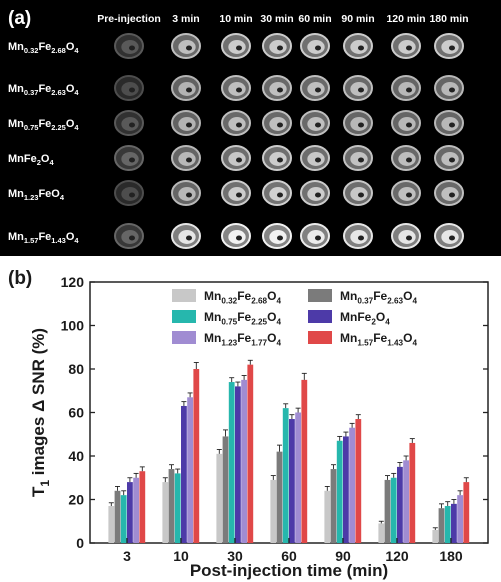 This screenshot has height=582, width=501. What do you see at coordinates (276, 19) in the screenshot?
I see `column-header: 30 min` at bounding box center [276, 19].